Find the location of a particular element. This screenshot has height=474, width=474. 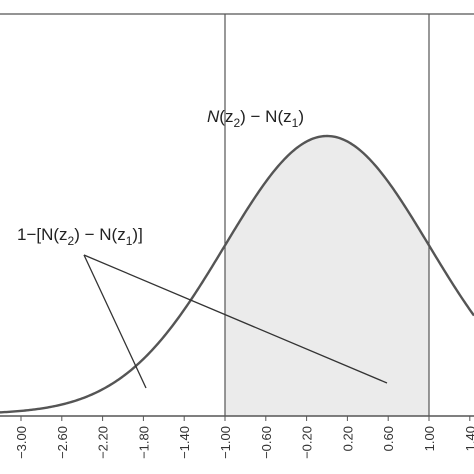

tail-annotation: 1−[N(z2) − N(z1)] is located at coordinates (80, 236).